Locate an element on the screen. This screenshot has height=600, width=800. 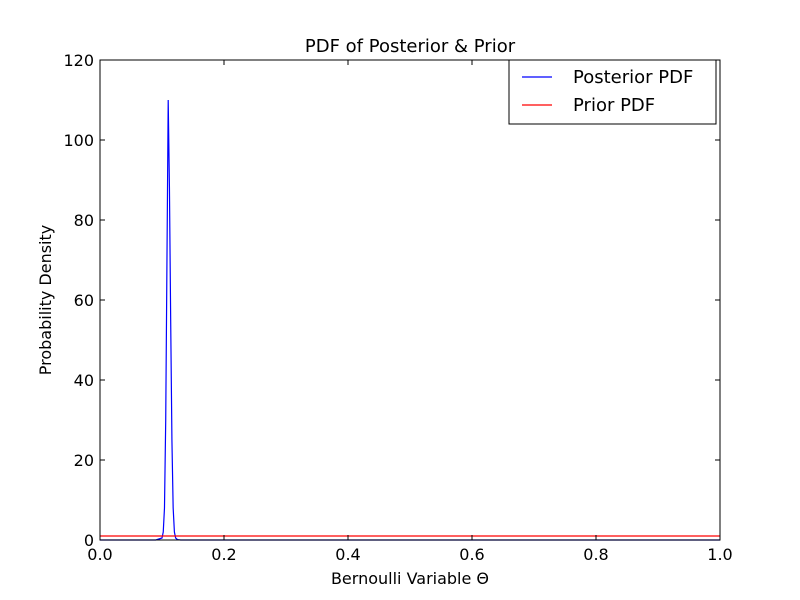
x-tick-label: 0.2 is located at coordinates (223, 554).